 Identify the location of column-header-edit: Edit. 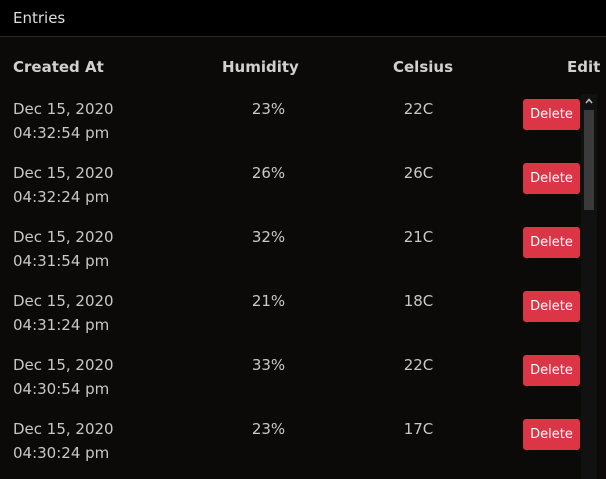
(584, 67).